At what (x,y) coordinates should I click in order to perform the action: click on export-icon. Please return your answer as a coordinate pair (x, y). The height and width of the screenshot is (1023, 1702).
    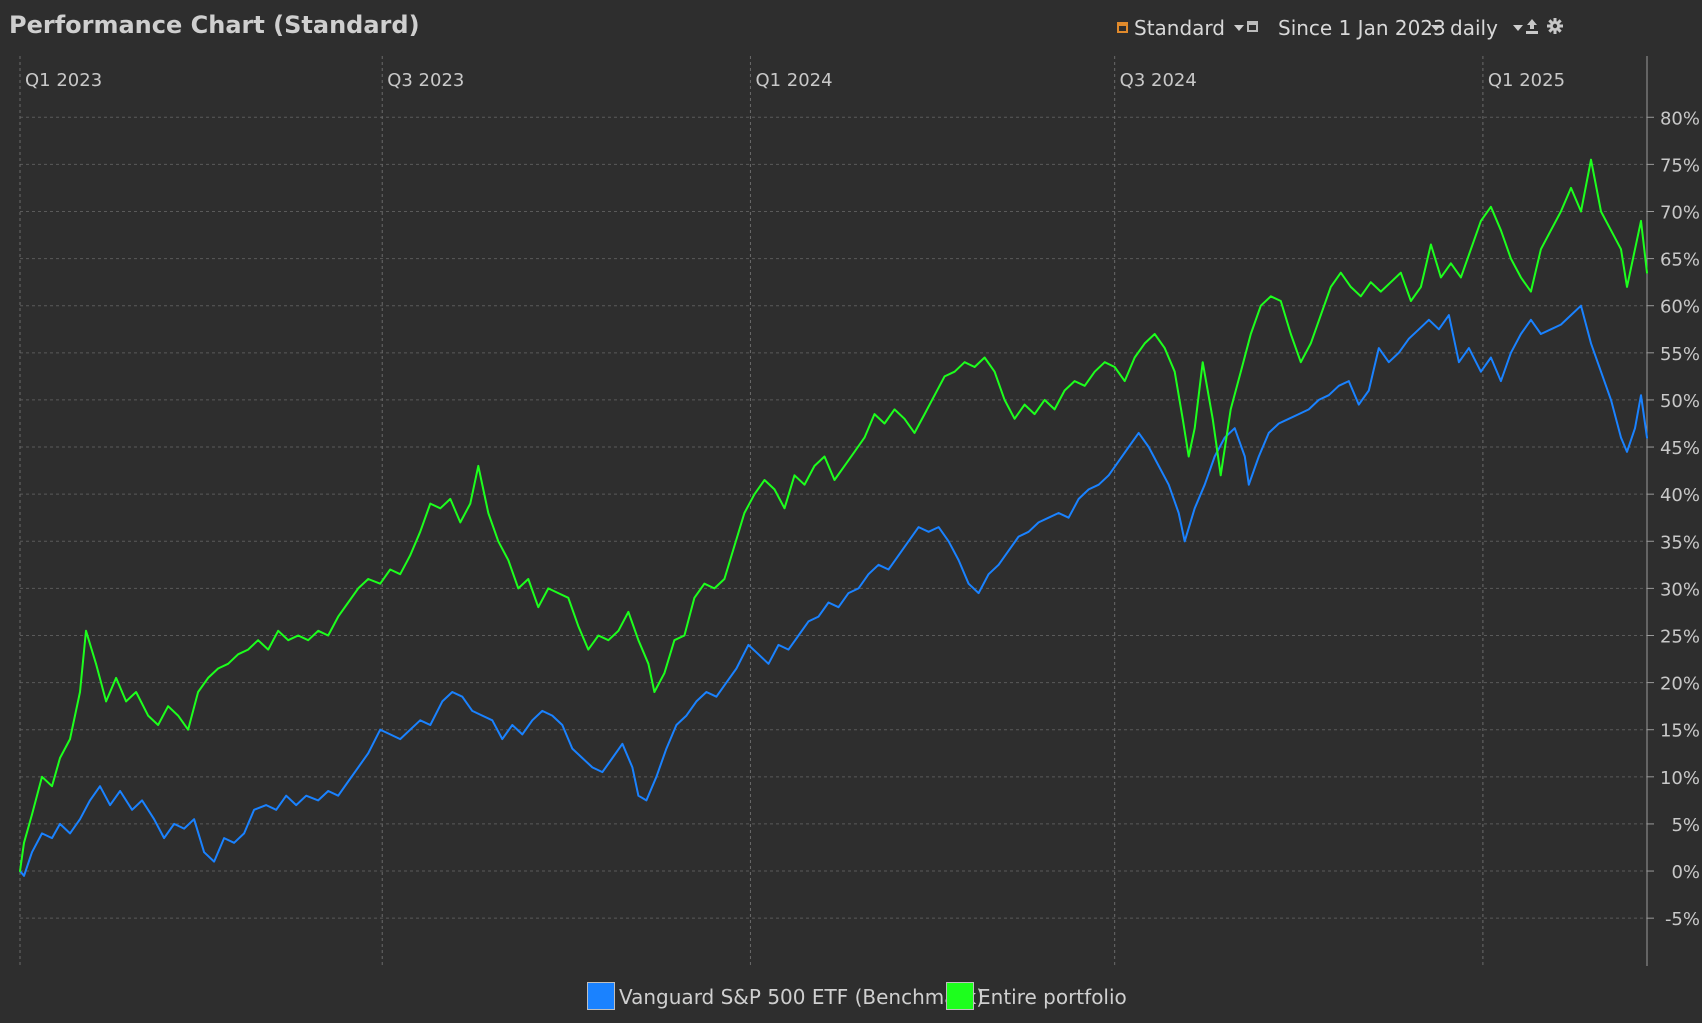
    Looking at the image, I should click on (1532, 27).